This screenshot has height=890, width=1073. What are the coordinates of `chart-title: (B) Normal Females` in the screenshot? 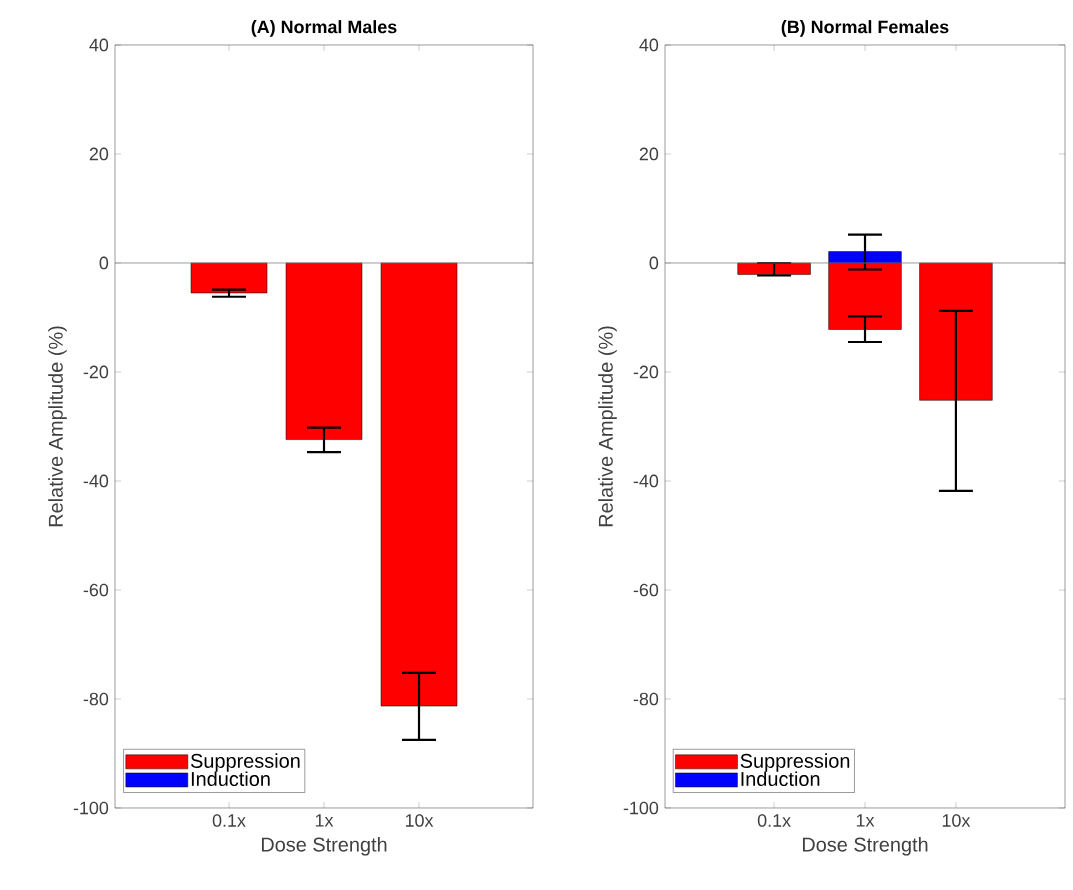 It's located at (865, 28).